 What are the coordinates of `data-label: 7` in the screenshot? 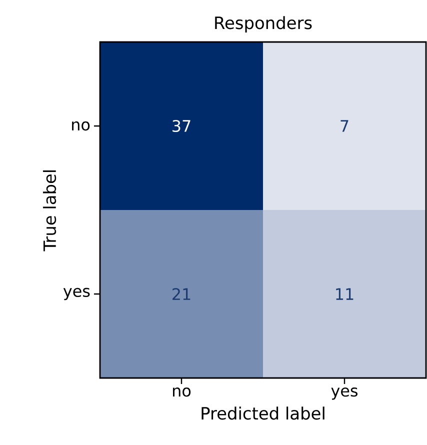 It's located at (344, 126).